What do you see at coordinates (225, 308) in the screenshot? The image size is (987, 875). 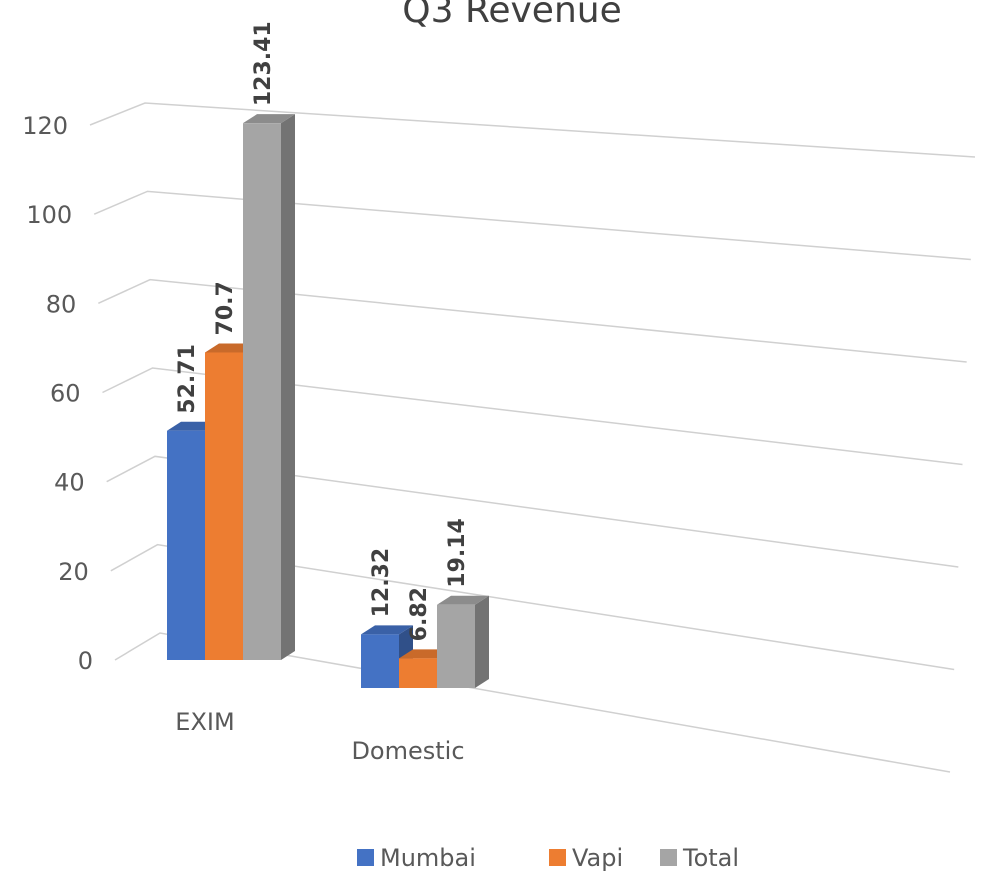 I see `value-label: 70.7` at bounding box center [225, 308].